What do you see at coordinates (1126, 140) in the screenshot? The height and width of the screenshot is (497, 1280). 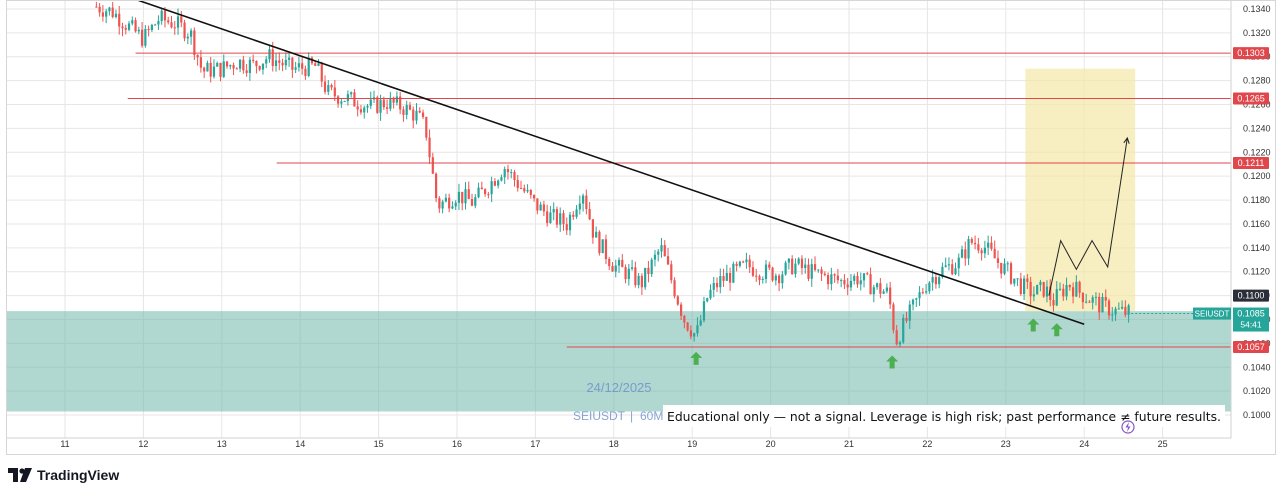 I see `projection-arrowhead` at bounding box center [1126, 140].